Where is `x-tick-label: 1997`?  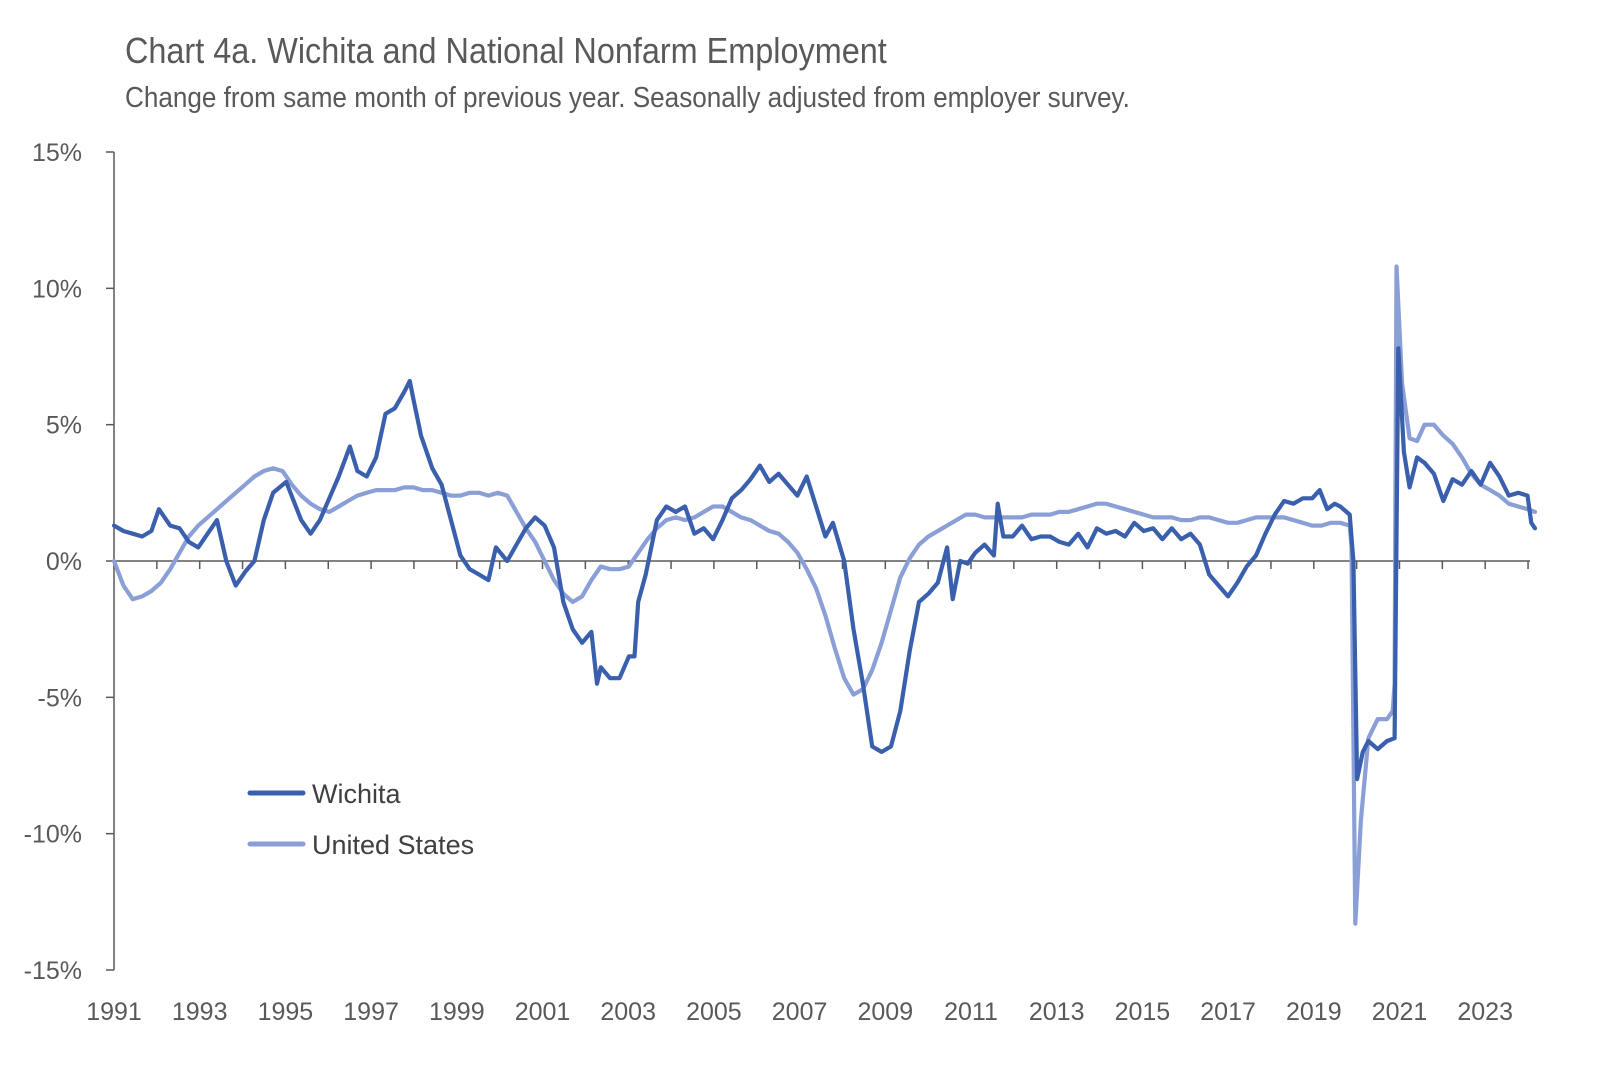 x-tick-label: 1997 is located at coordinates (371, 1012).